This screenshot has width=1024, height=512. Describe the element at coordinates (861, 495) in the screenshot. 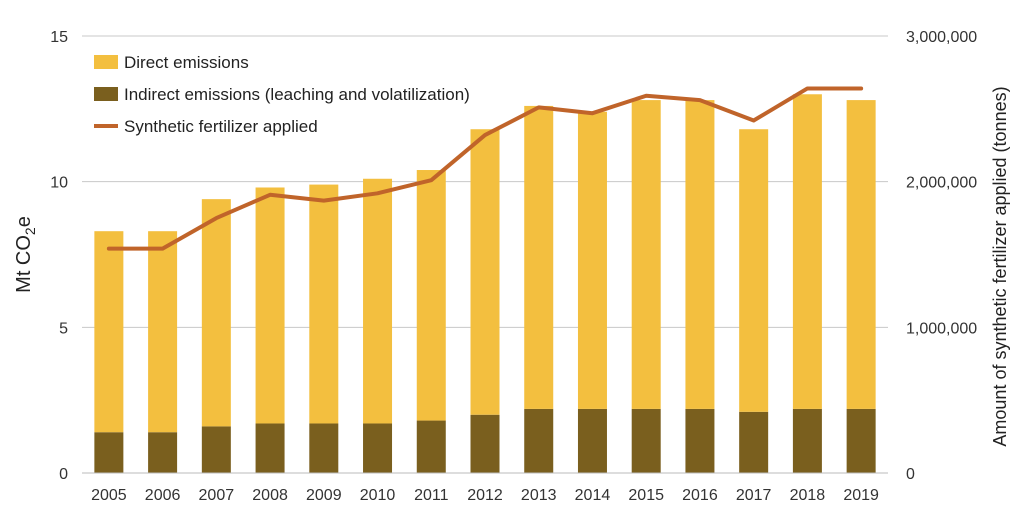

I see `x-tick-label: 2019` at that location.